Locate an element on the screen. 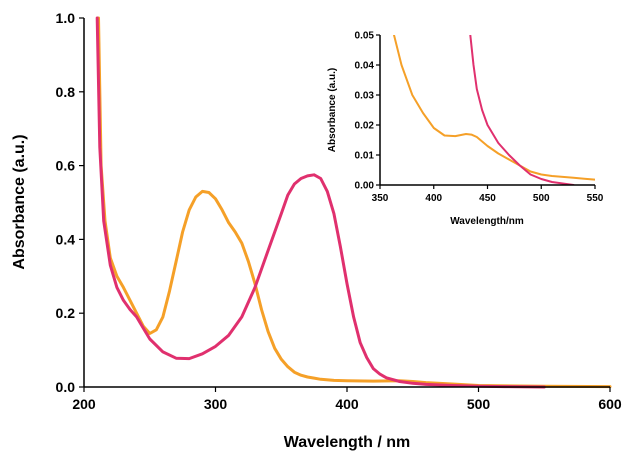 The height and width of the screenshot is (455, 624). main-y-axis-title: Absorbance (a.u.) is located at coordinates (19, 201).